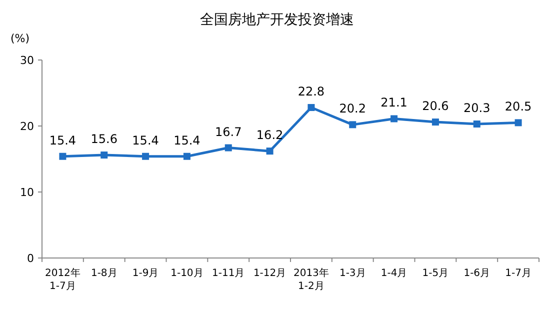 The width and height of the screenshot is (554, 334). I want to click on y-tick-label: 20, so click(27, 126).